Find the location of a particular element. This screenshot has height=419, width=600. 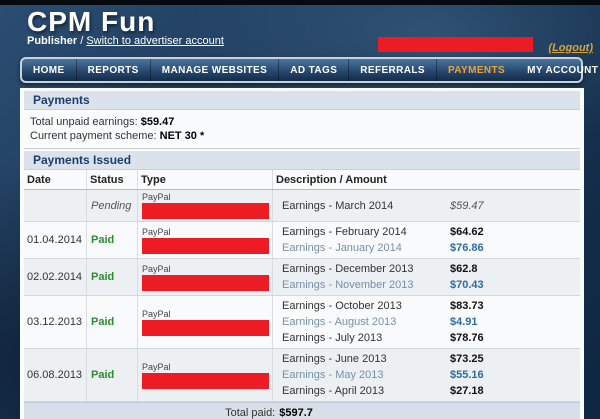

earnings-line: Earnings - March 2014 $59.47 is located at coordinates (431, 206).